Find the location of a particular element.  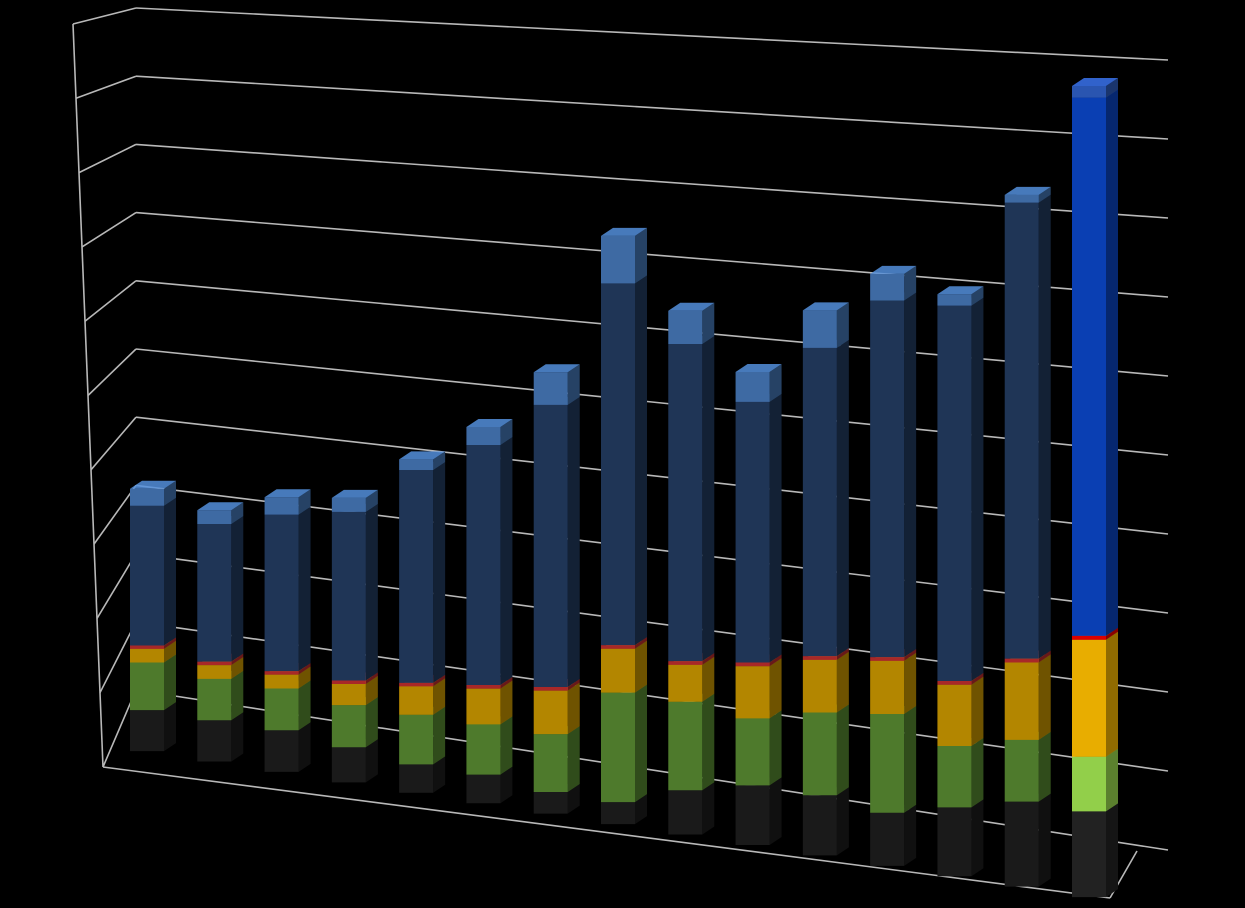

bar-segment-13-s6 is located at coordinates (960, 296).